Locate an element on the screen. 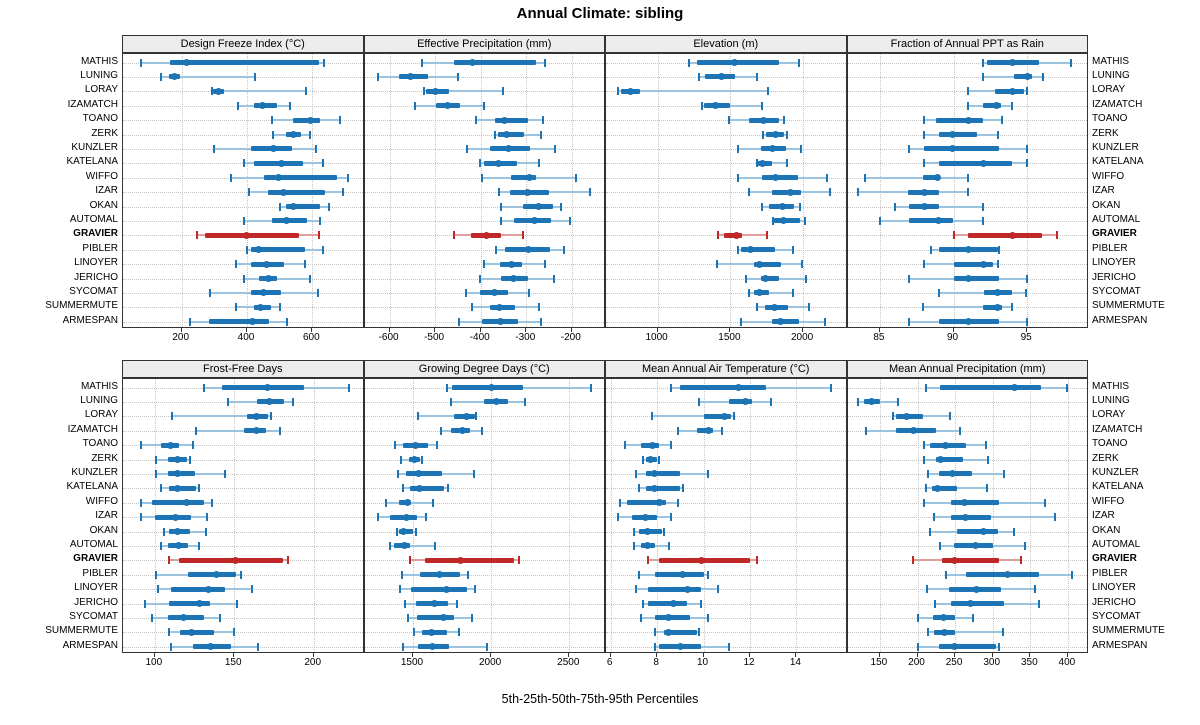 This screenshot has height=725, width=1200. station-label-toano: TOANO is located at coordinates (1110, 444).